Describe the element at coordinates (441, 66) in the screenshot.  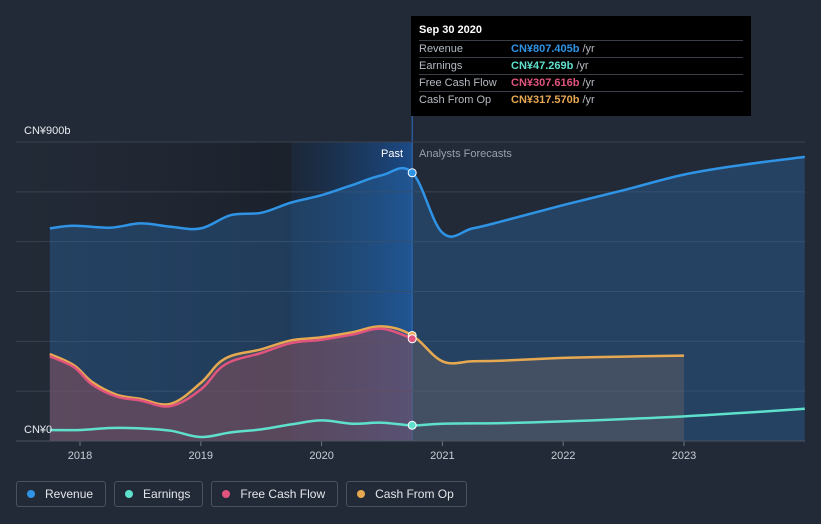
I see `tooltip-label: Earnings` at that location.